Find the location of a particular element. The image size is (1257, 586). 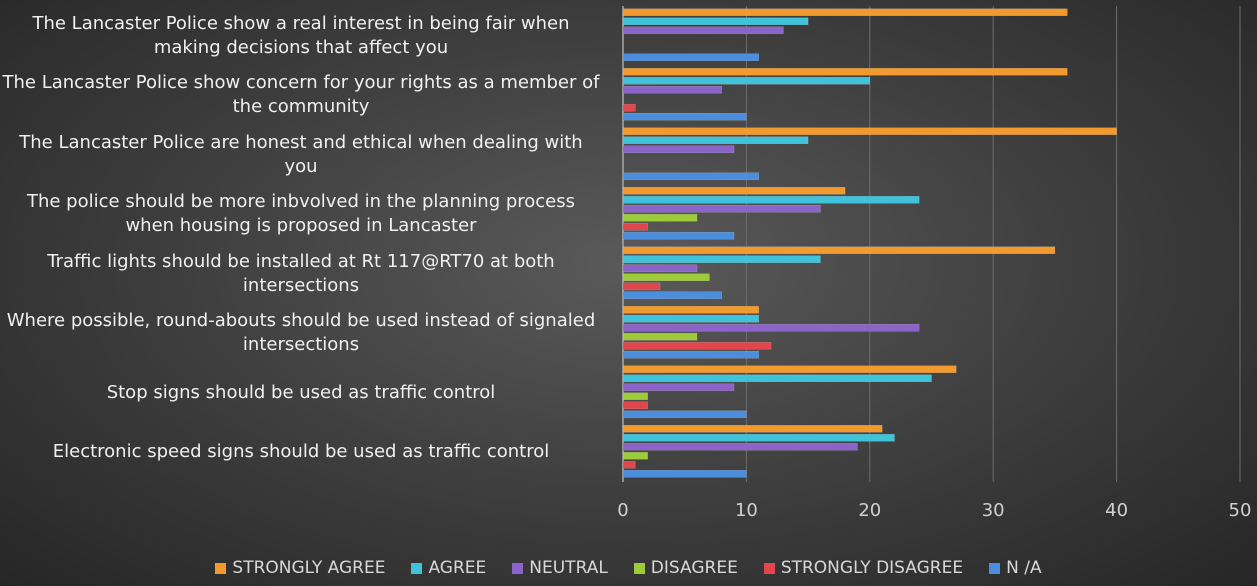

x-tick-label: 20 is located at coordinates (869, 510).